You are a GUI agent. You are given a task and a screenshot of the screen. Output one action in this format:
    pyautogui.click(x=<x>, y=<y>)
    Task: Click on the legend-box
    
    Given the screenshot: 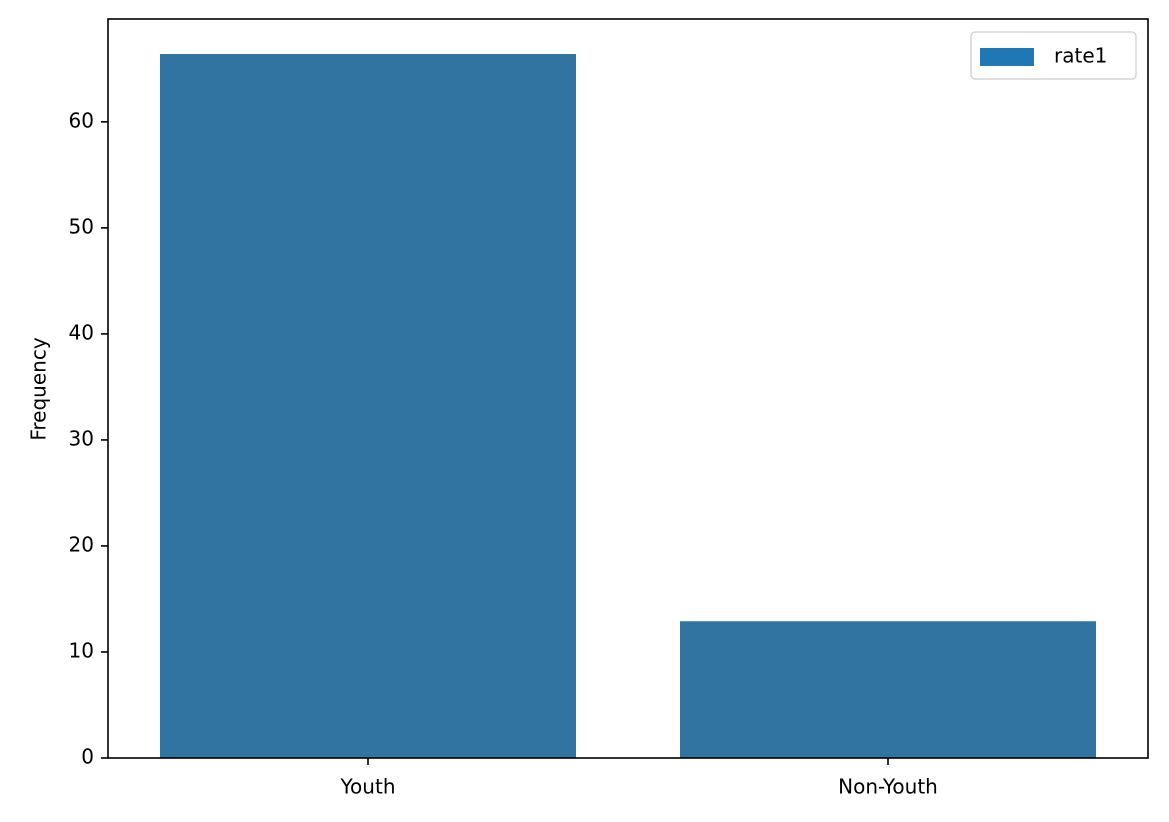 What is the action you would take?
    pyautogui.click(x=1053, y=55)
    